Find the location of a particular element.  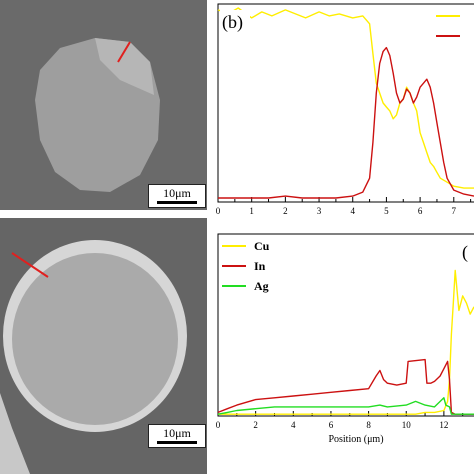

x-tick-label: 8 is located at coordinates (368, 425).